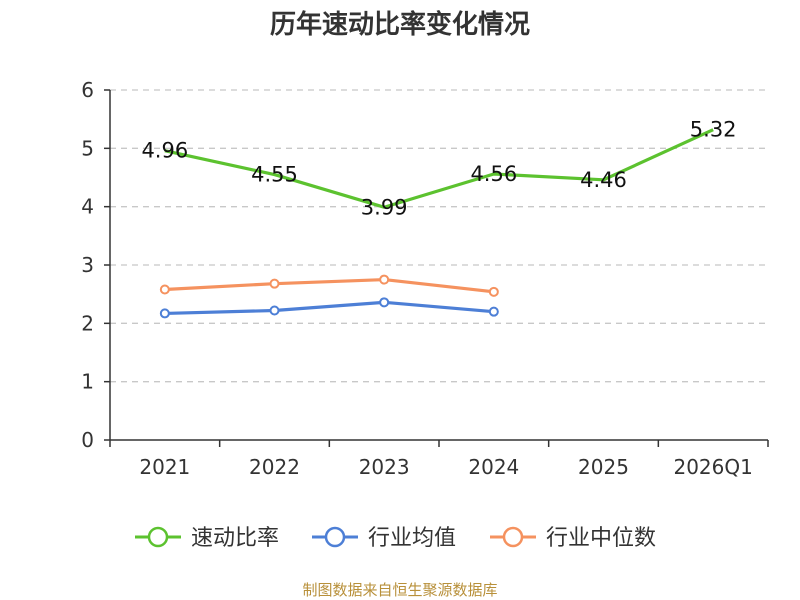  I want to click on legend: 速动比率 行业均值 行业中位数, so click(395, 538).